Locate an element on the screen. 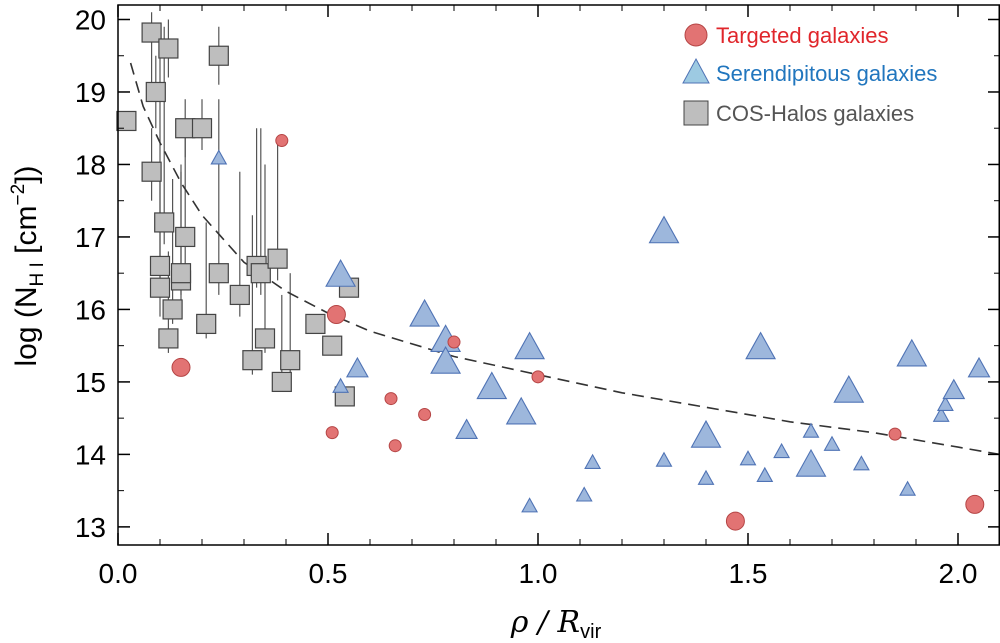 Image resolution: width=1000 pixels, height=643 pixels. y-tick-label: 17 is located at coordinates (90, 237).